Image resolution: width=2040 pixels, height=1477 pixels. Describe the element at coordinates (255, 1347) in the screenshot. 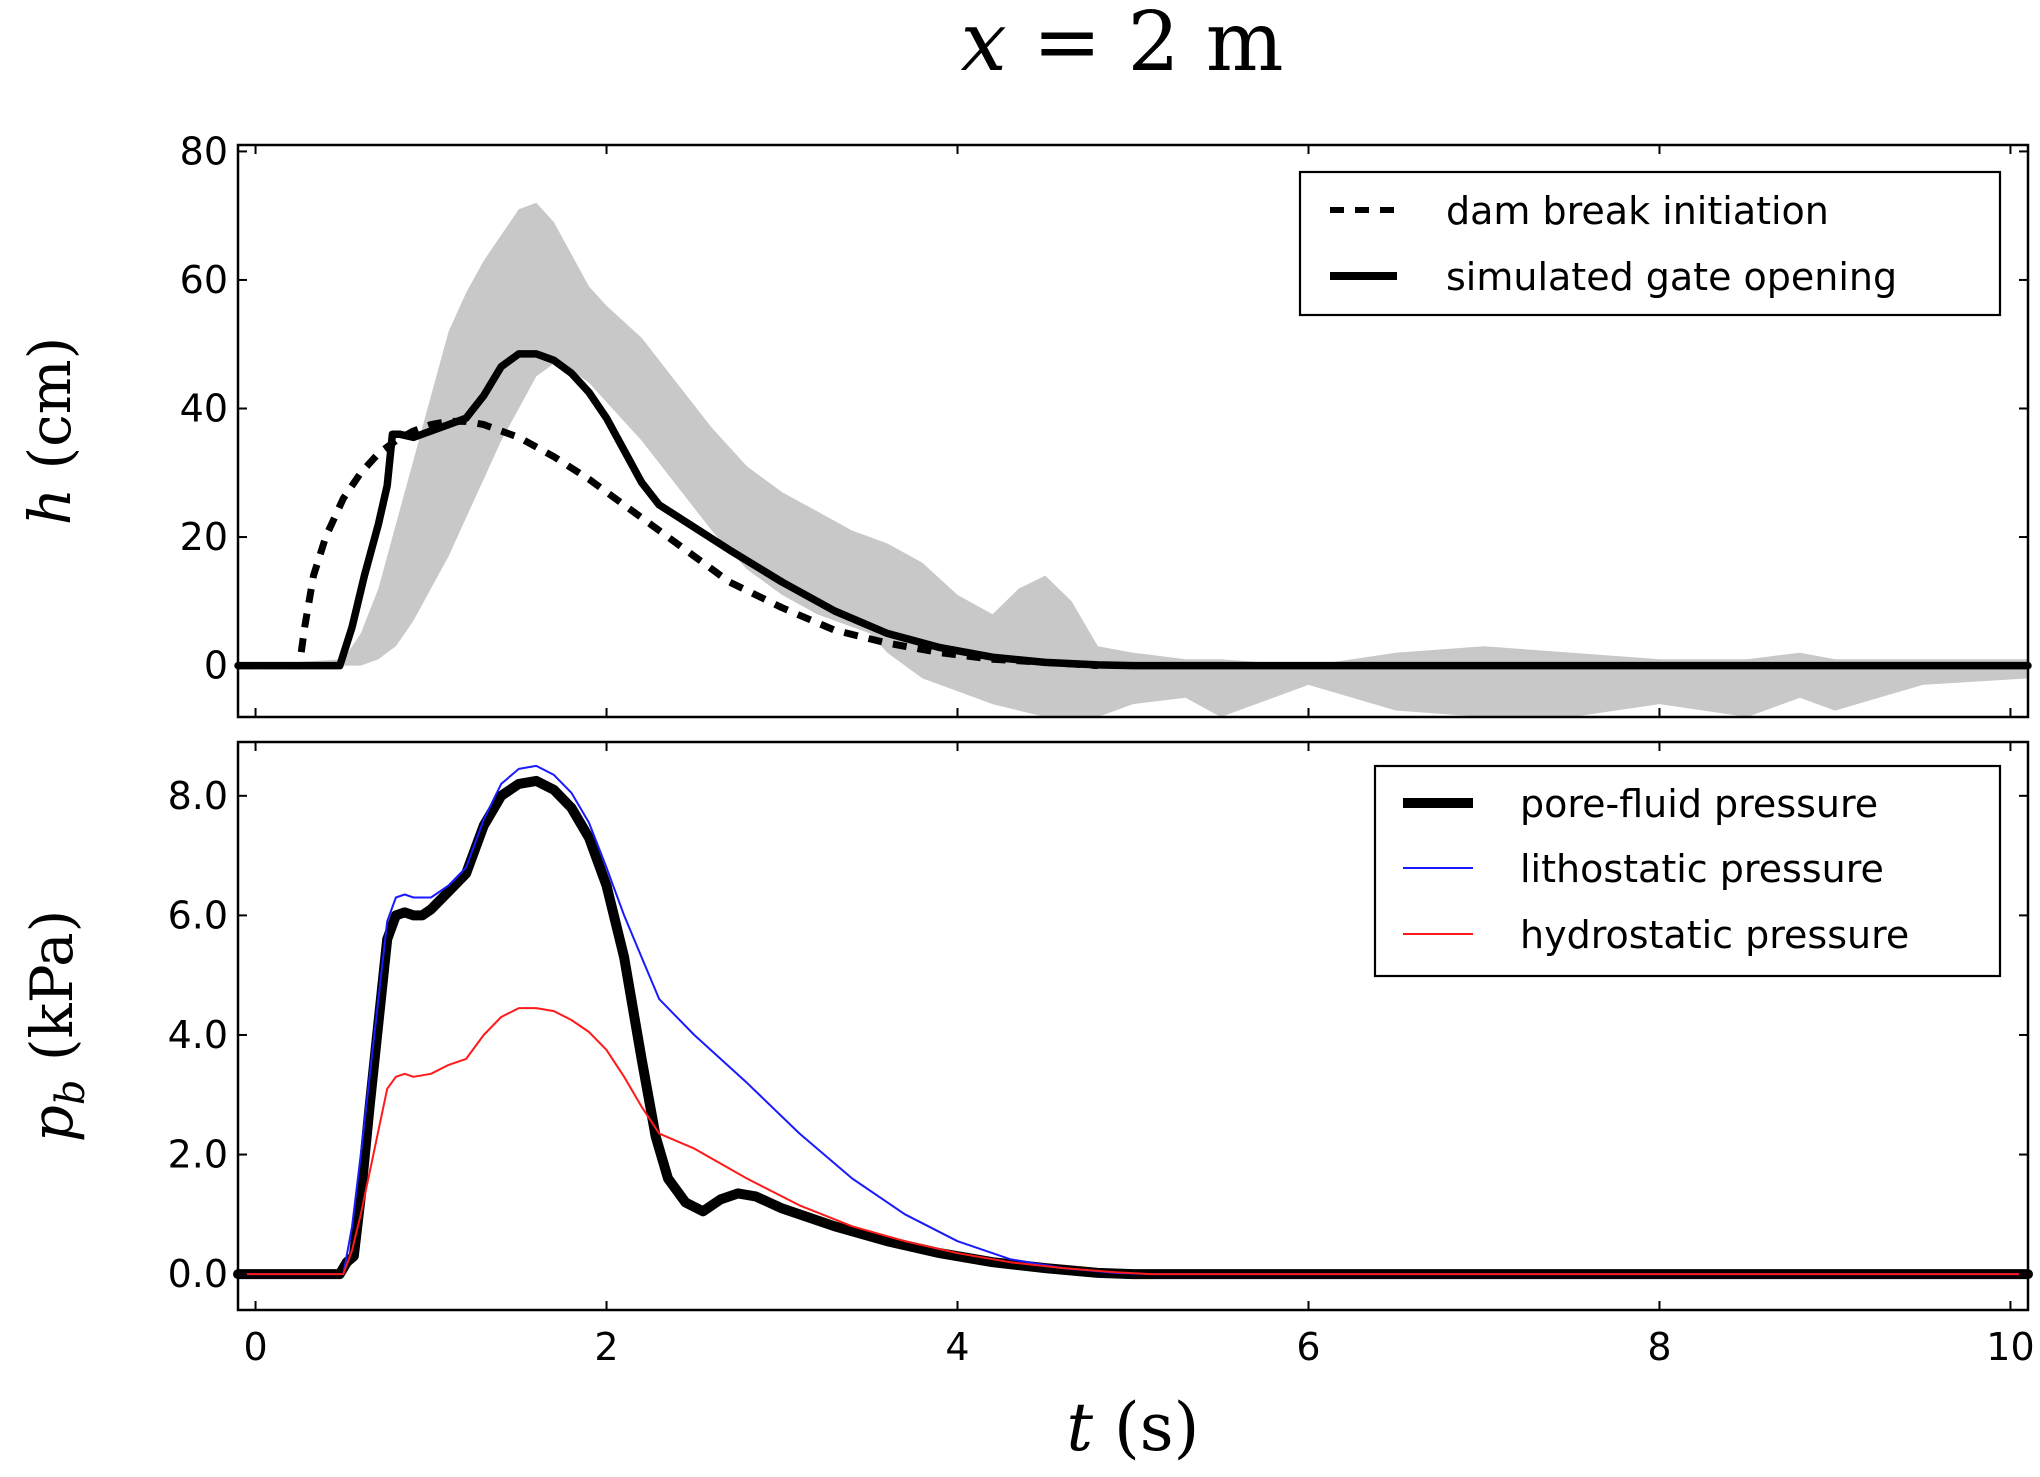

I see `x-tick-label: 0` at that location.